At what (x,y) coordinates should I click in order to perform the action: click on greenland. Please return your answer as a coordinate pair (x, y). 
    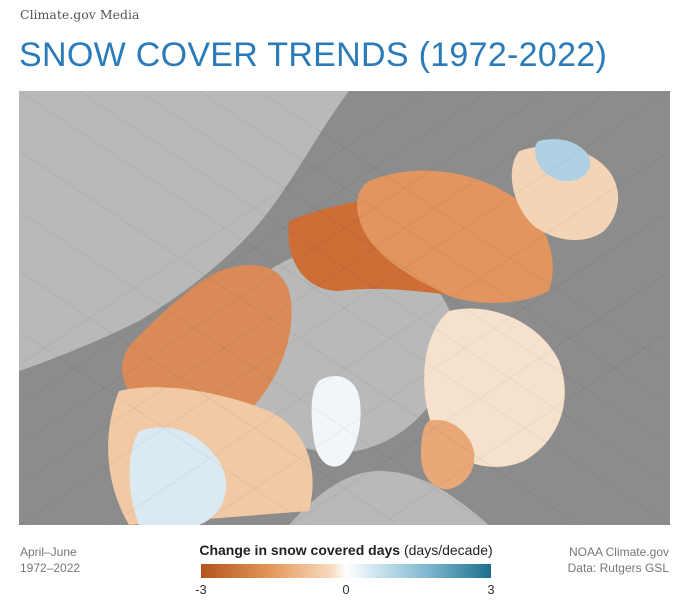
    Looking at the image, I should click on (336, 421).